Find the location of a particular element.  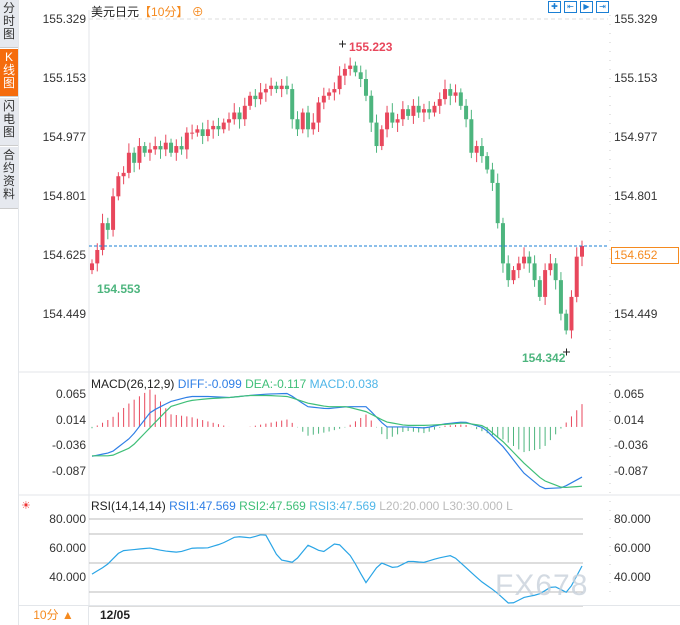

chart-title: 美元日元【10分】 ⊕ is located at coordinates (147, 11).